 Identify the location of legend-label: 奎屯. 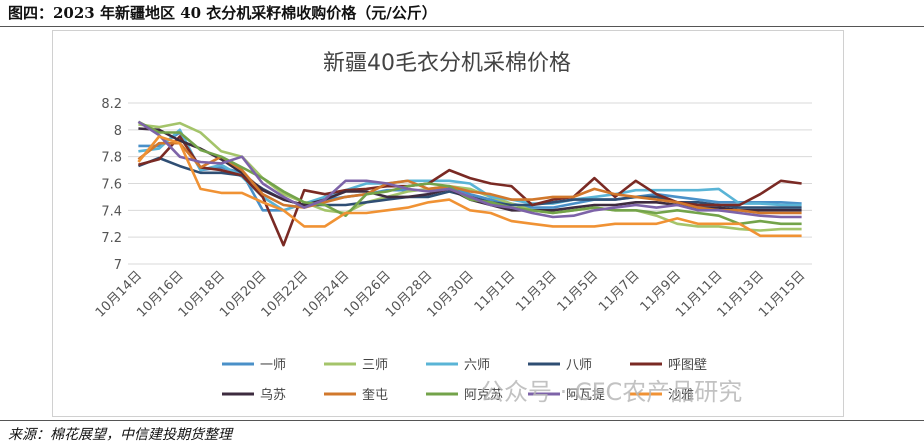
(375, 395).